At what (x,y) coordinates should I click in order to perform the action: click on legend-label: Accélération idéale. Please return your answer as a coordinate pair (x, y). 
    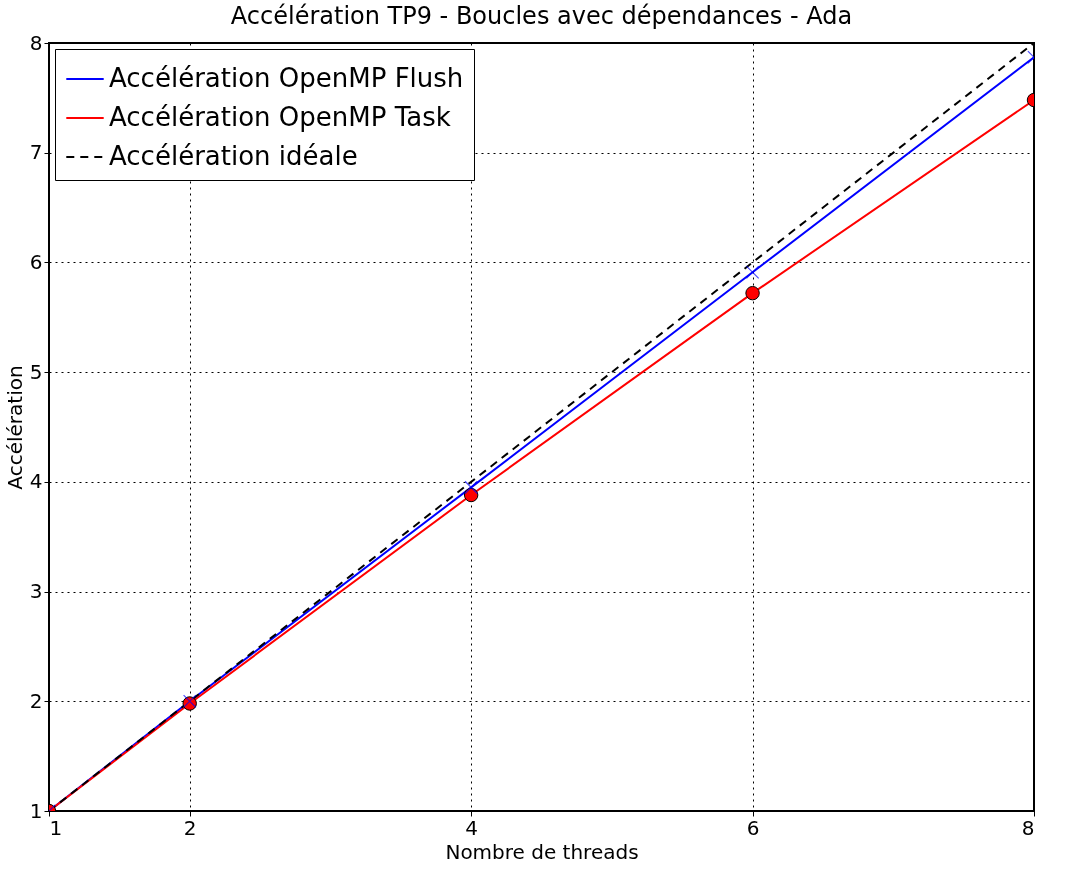
    Looking at the image, I should click on (233, 156).